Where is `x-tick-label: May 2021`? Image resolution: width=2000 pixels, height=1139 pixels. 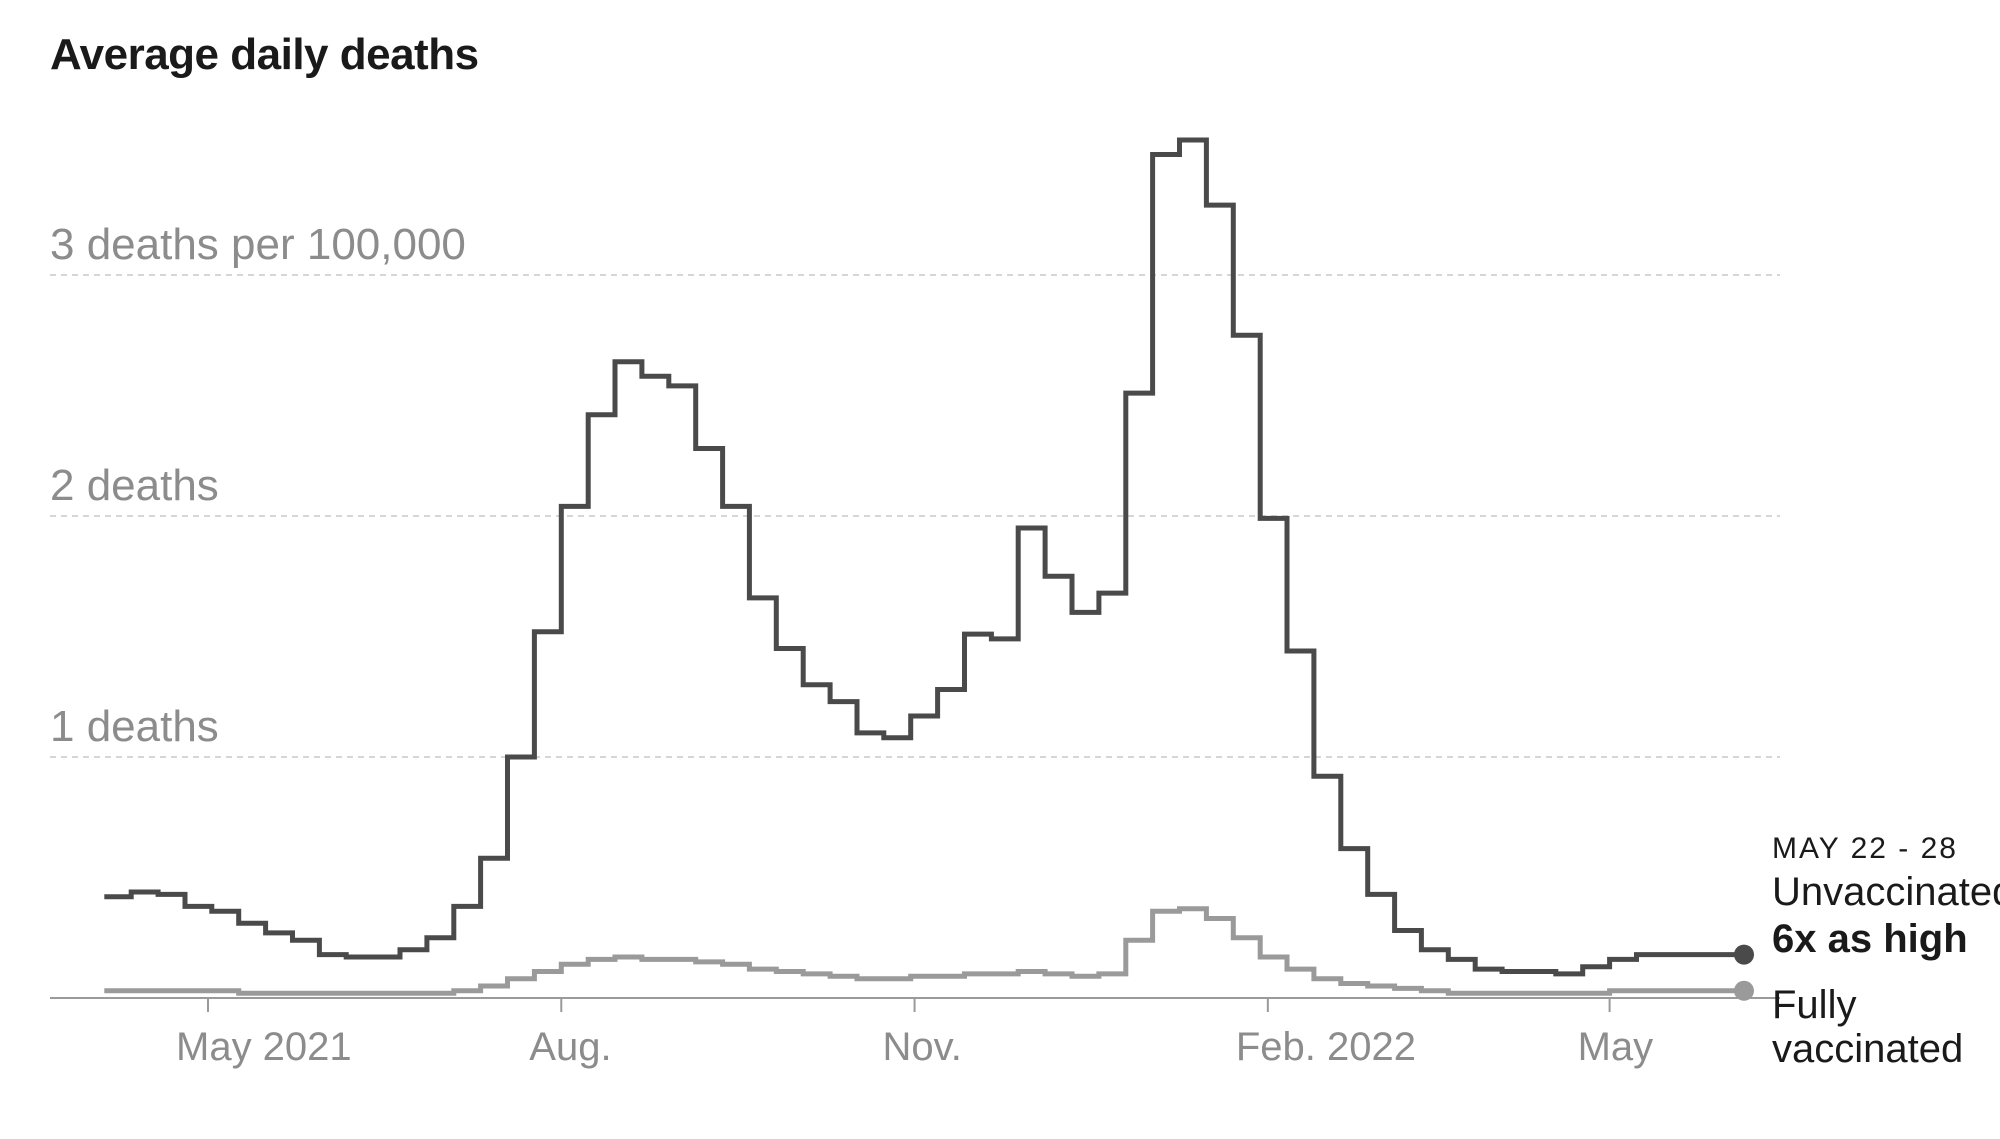
x-tick-label: May 2021 is located at coordinates (264, 1047).